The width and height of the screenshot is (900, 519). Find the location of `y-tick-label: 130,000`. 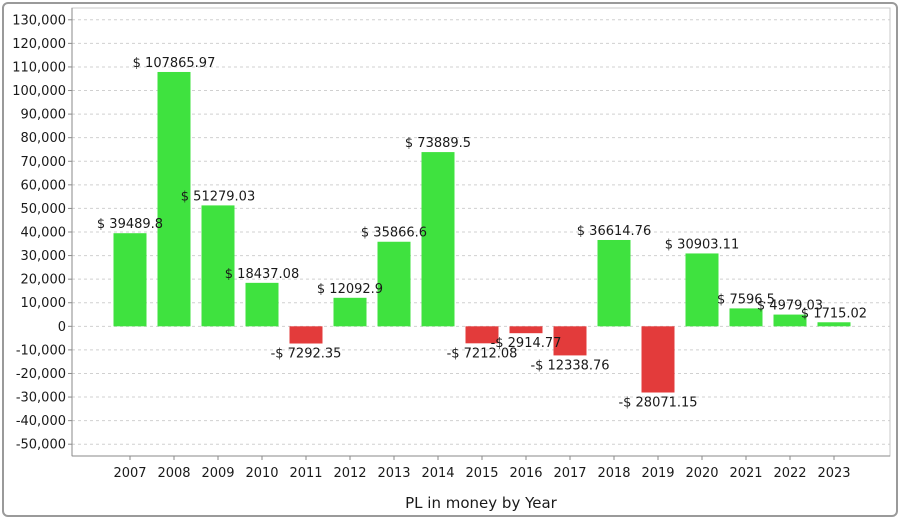

y-tick-label: 130,000 is located at coordinates (39, 20).